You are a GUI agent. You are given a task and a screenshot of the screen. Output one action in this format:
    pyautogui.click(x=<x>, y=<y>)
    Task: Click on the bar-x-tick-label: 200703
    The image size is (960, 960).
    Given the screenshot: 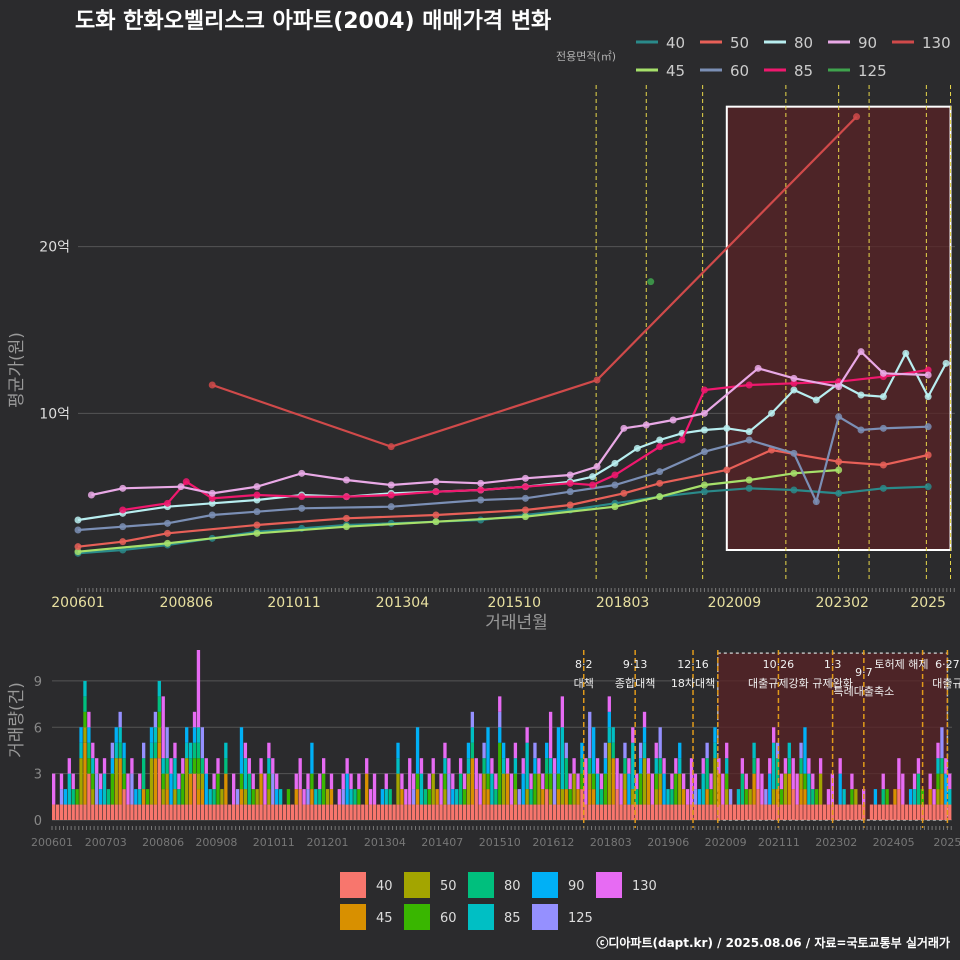 What is the action you would take?
    pyautogui.click(x=106, y=842)
    